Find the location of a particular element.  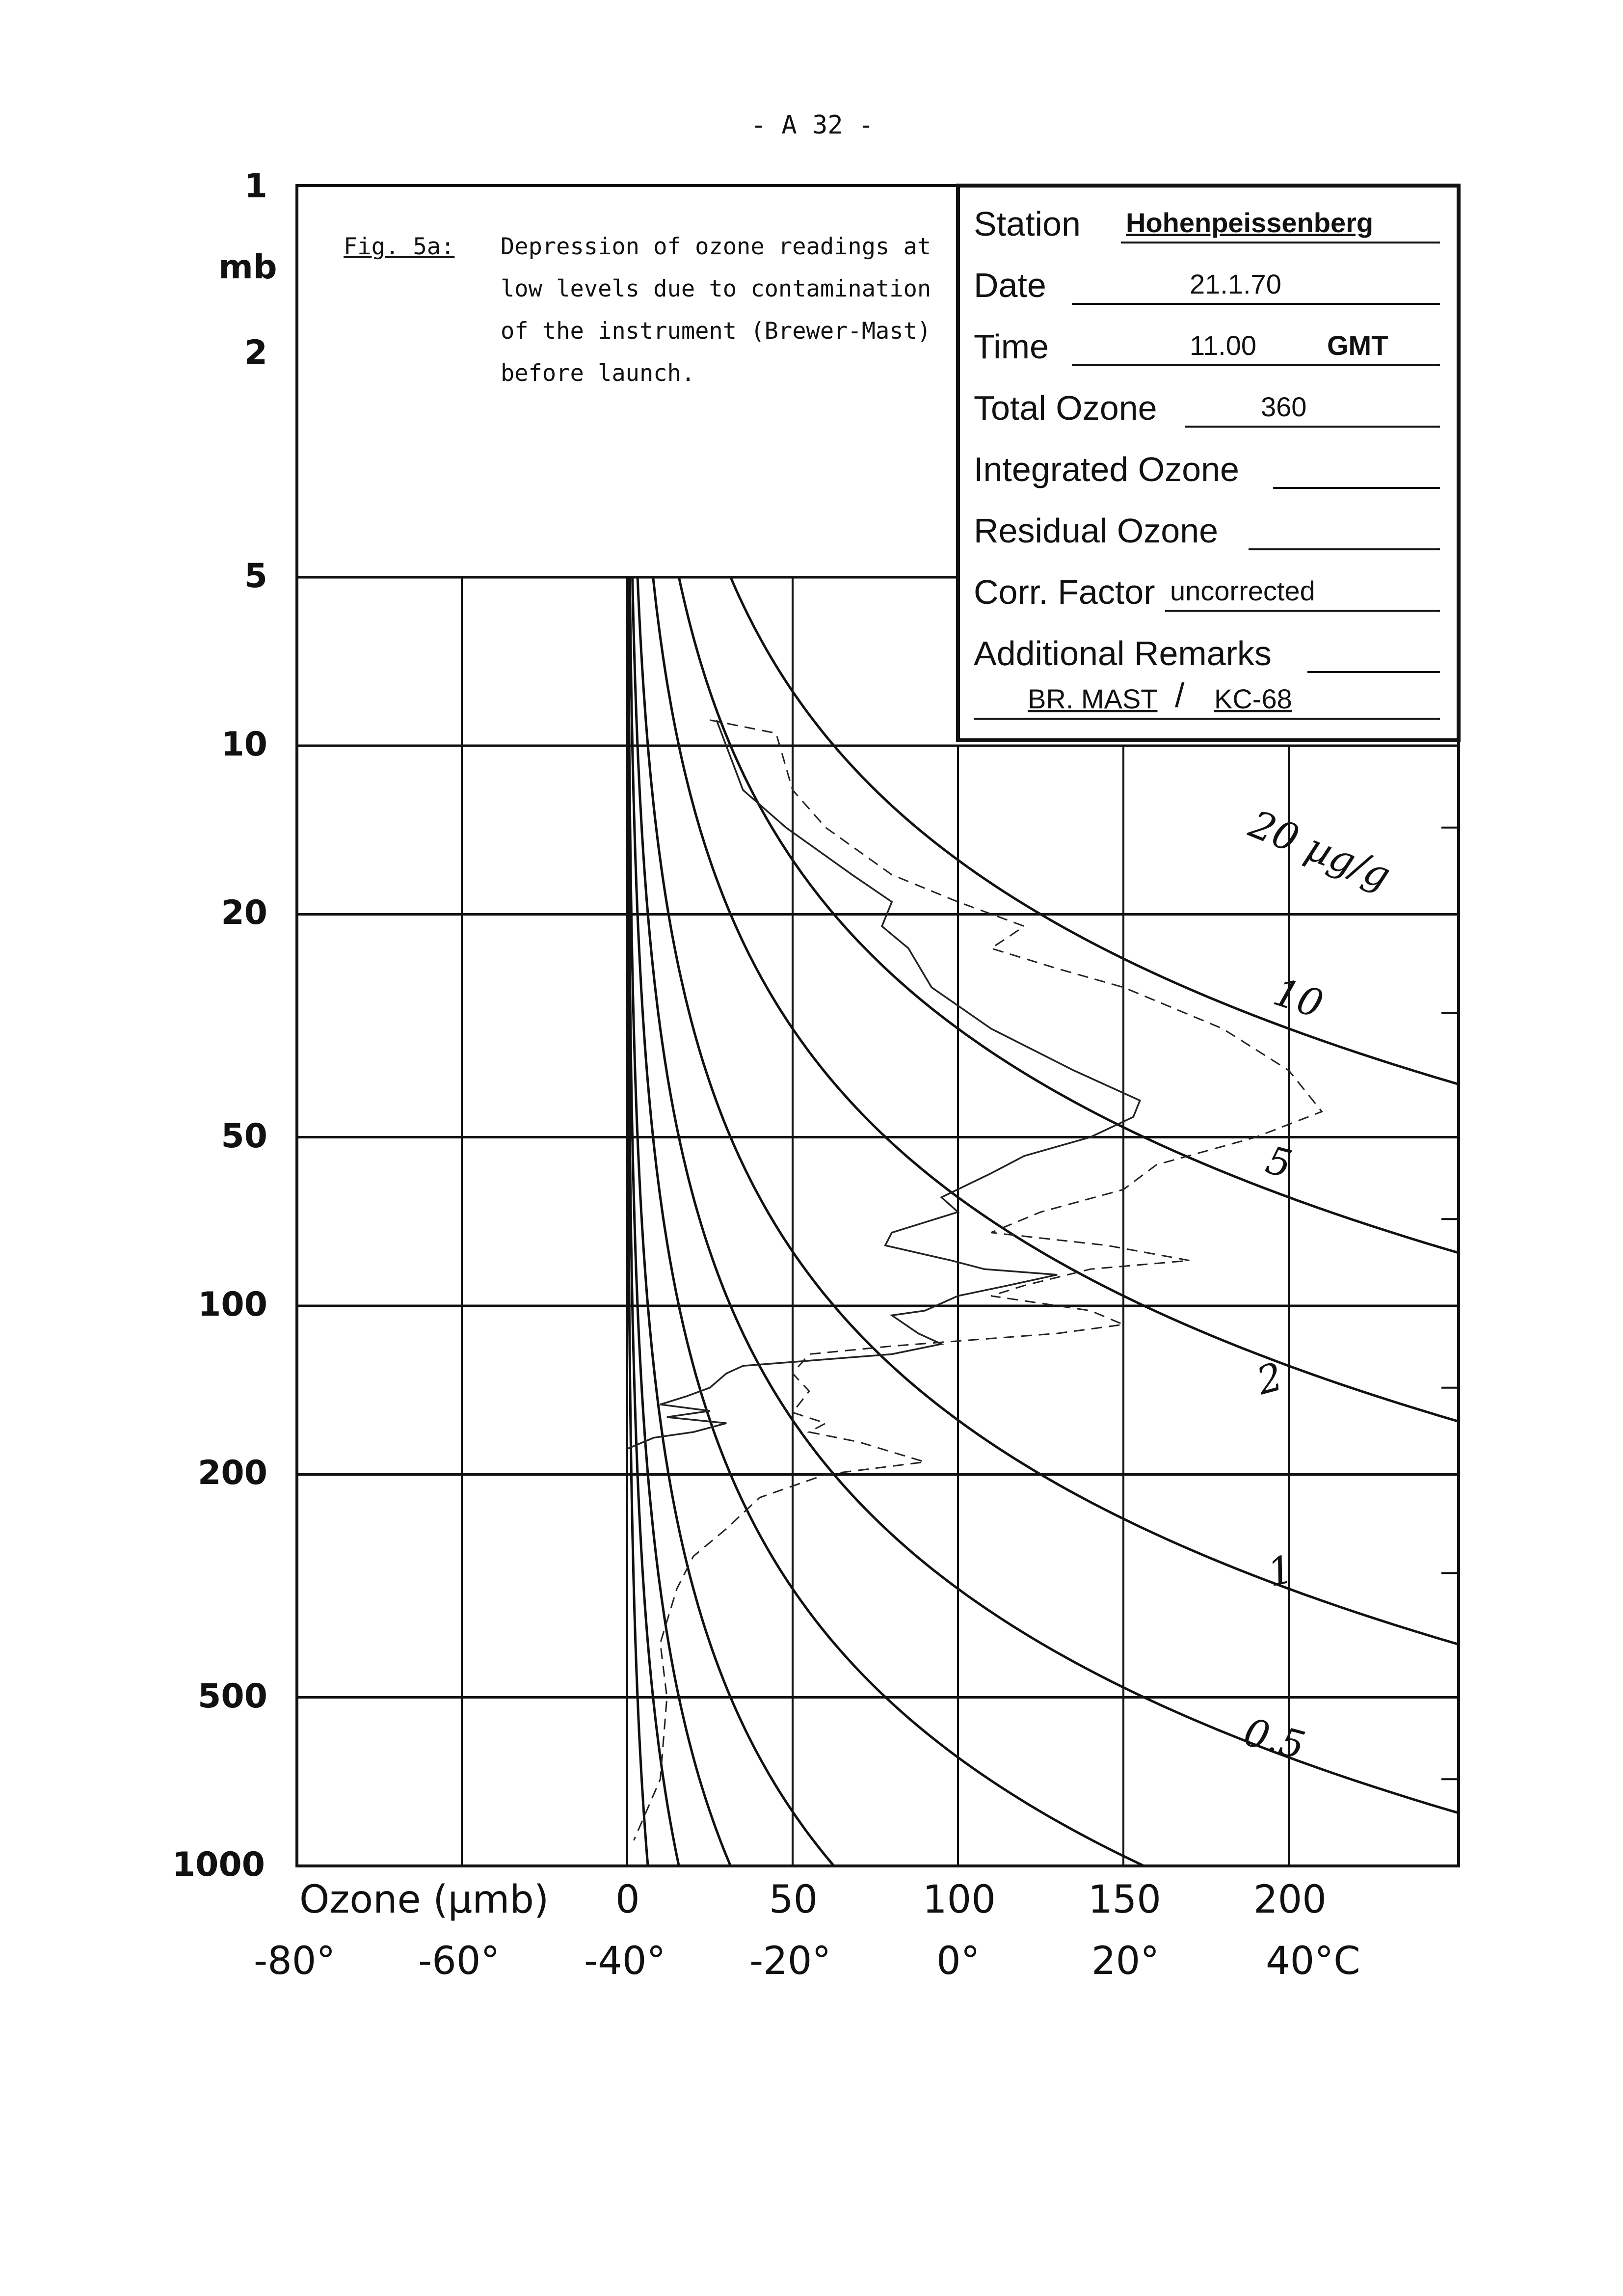

date-label: Date is located at coordinates (1010, 285).